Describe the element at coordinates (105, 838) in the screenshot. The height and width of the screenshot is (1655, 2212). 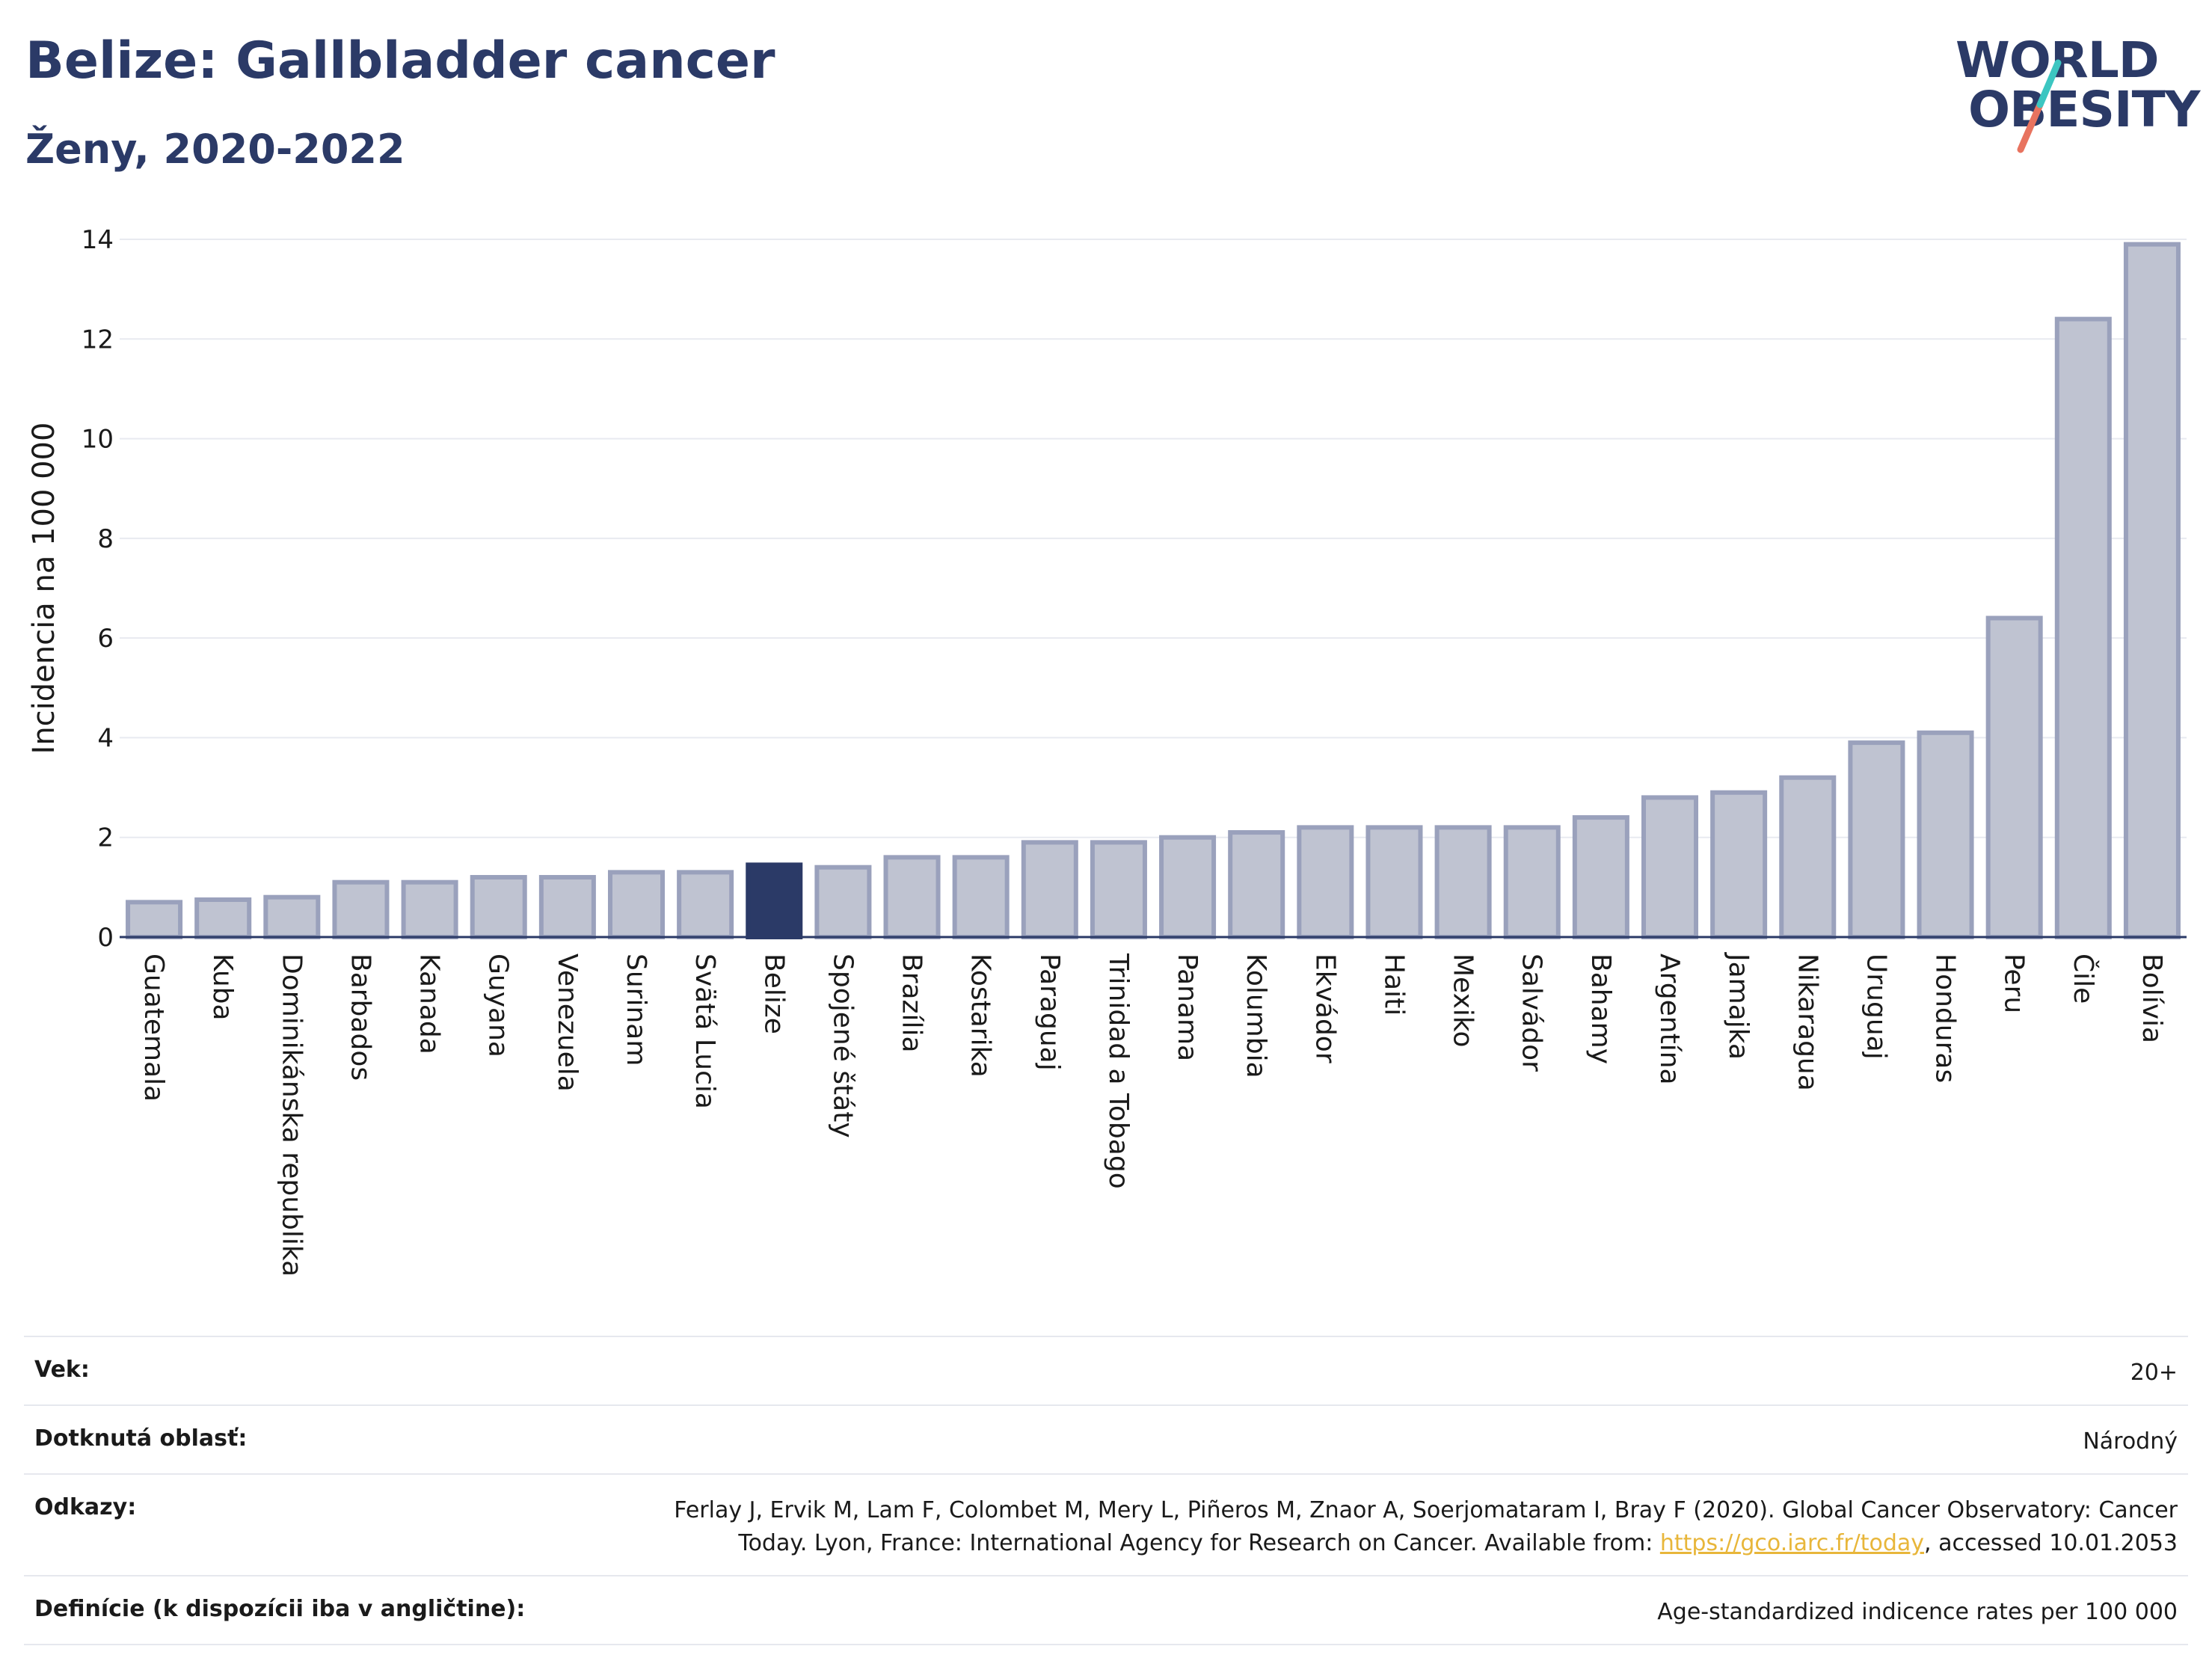
I see `y-tick-label: 2` at that location.